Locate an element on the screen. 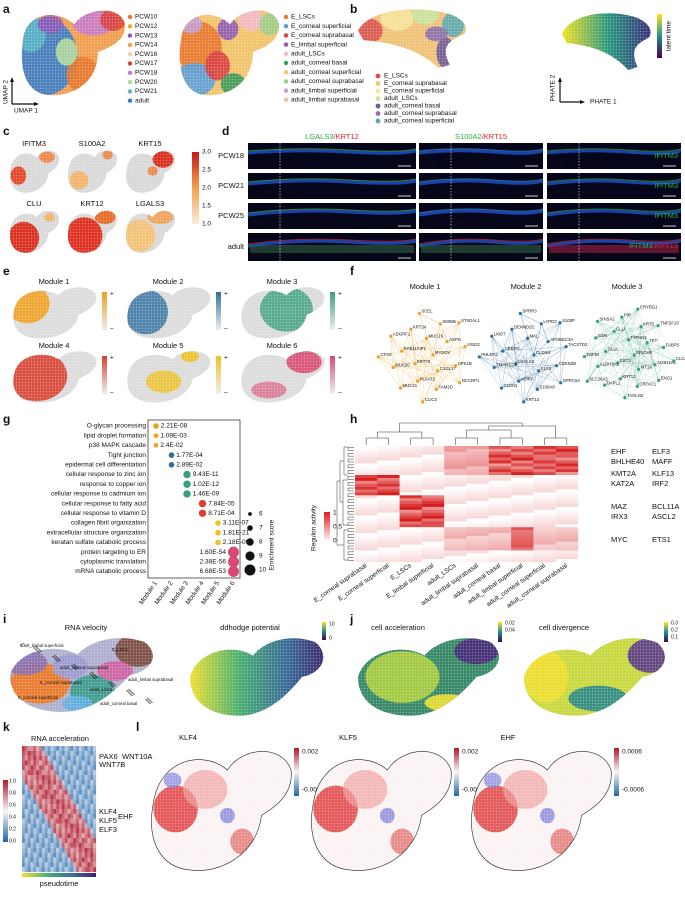  panel-label: l is located at coordinates (137, 727).